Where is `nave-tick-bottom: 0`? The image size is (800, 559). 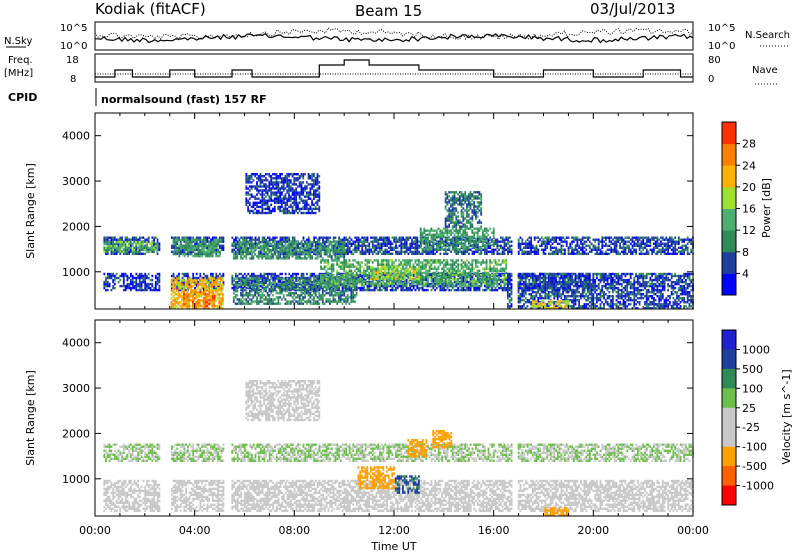
nave-tick-bottom: 0 is located at coordinates (711, 79).